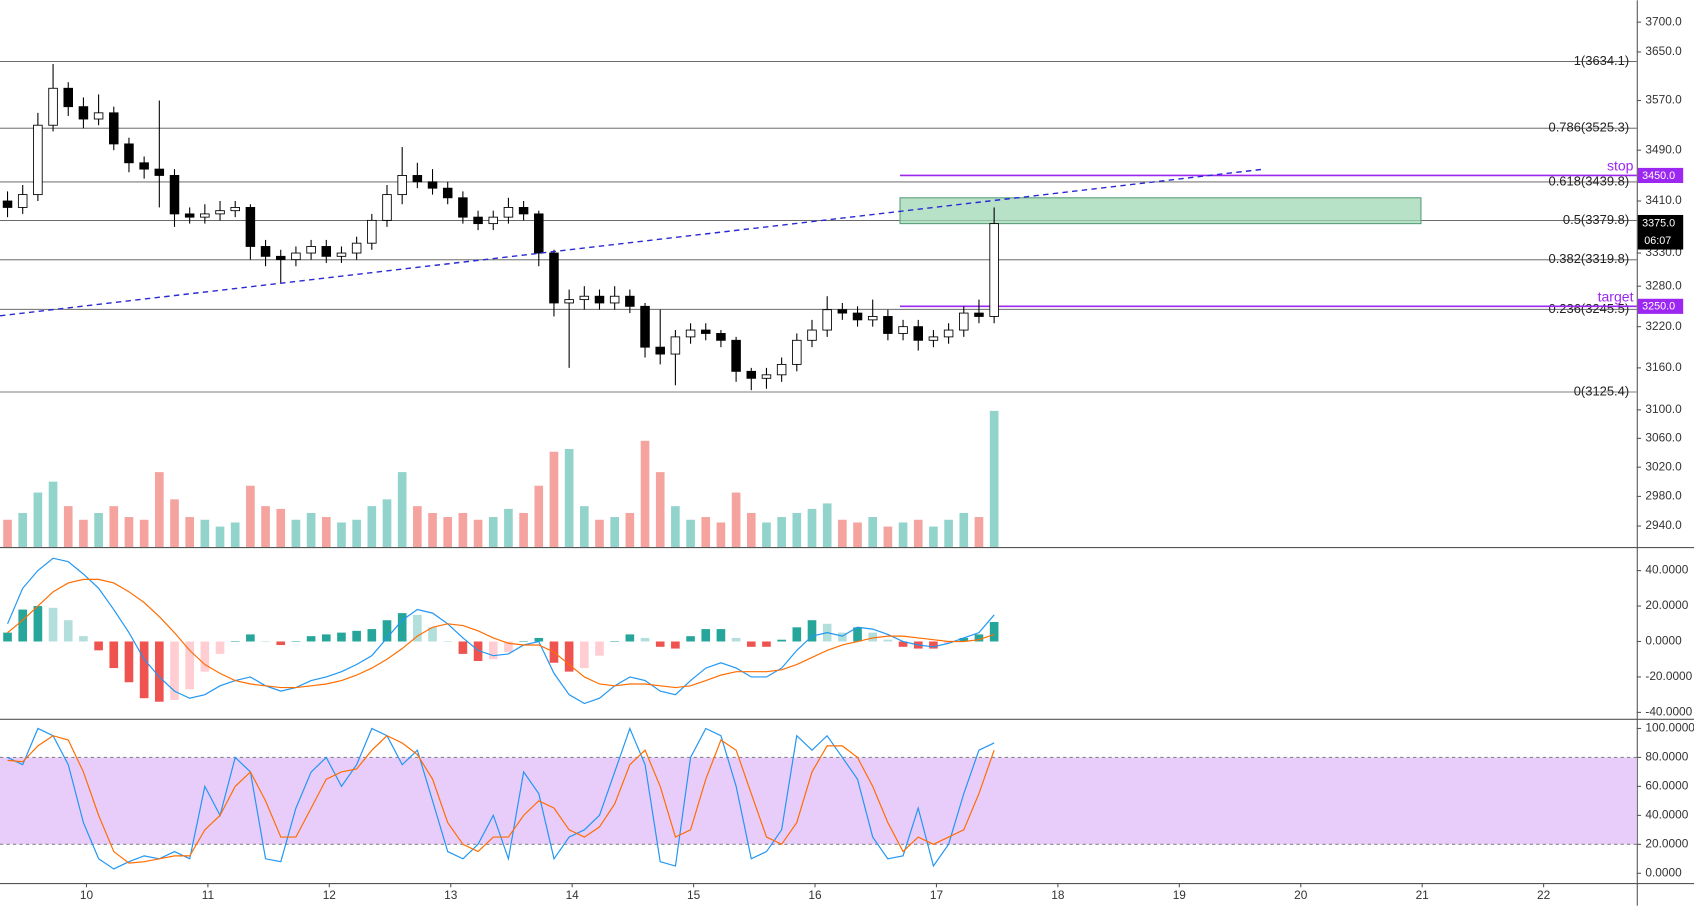 Image resolution: width=1694 pixels, height=906 pixels. I want to click on fib-label: 1(3634.1), so click(1601, 60).